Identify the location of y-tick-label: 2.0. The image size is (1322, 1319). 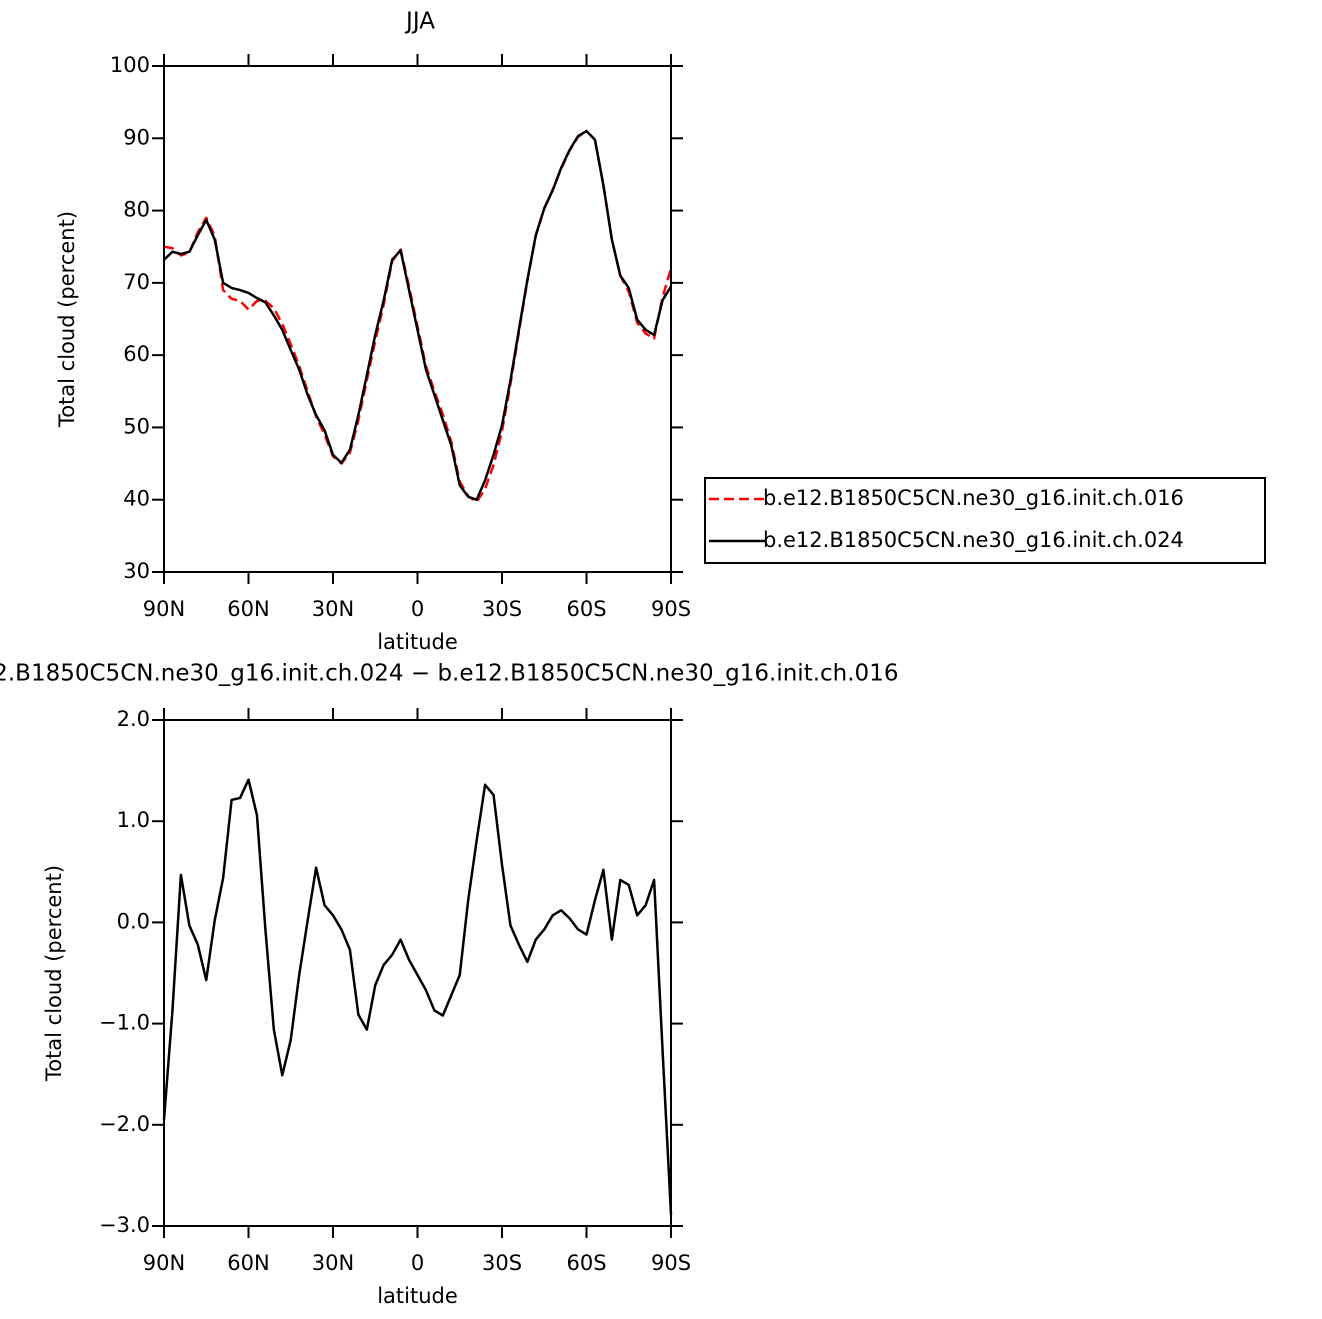
(133, 719).